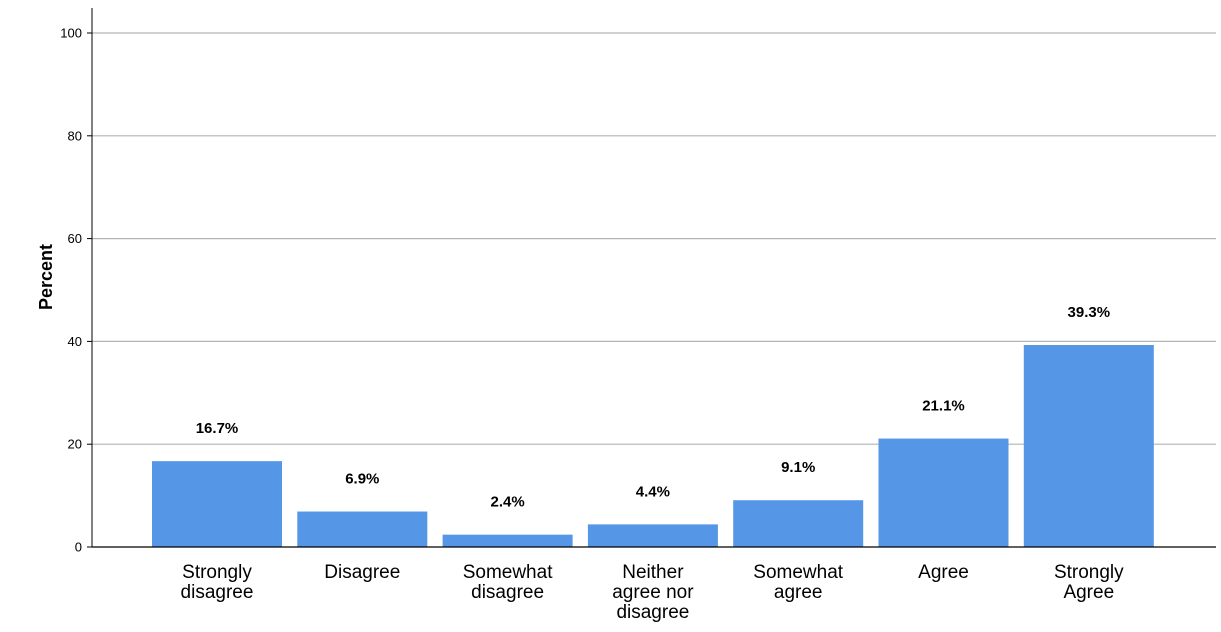 The image size is (1221, 632). Describe the element at coordinates (75, 444) in the screenshot. I see `y-tick-label: 20` at that location.